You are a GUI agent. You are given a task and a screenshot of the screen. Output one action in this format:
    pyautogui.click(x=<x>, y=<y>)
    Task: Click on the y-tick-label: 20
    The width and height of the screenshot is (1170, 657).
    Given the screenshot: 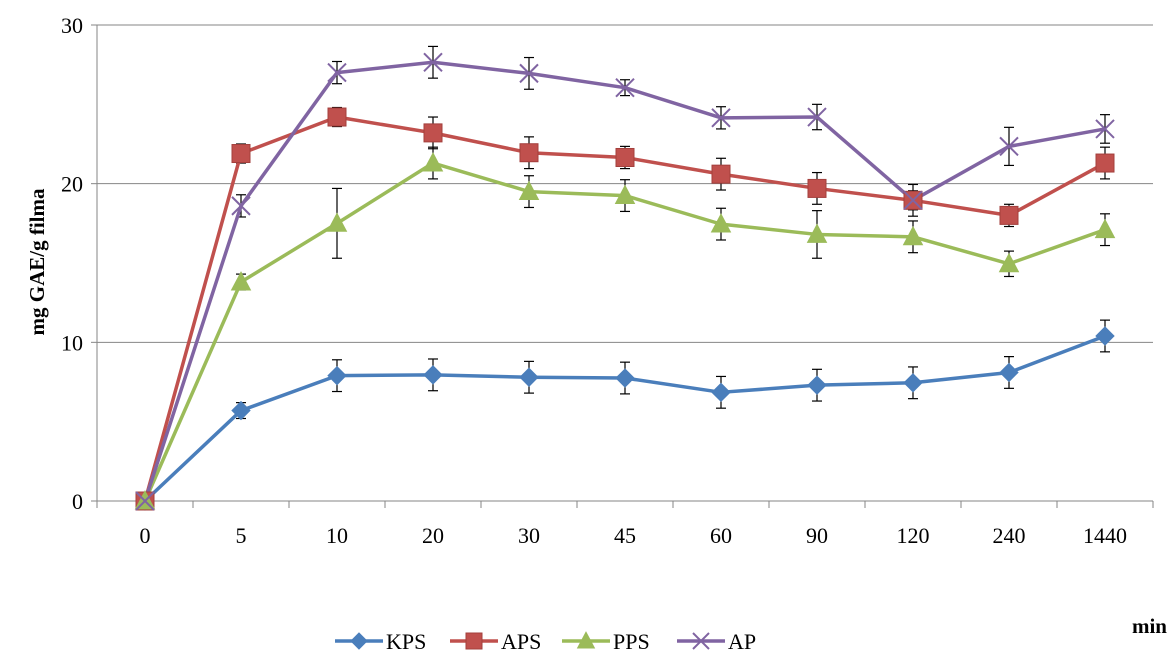 What is the action you would take?
    pyautogui.click(x=72, y=184)
    